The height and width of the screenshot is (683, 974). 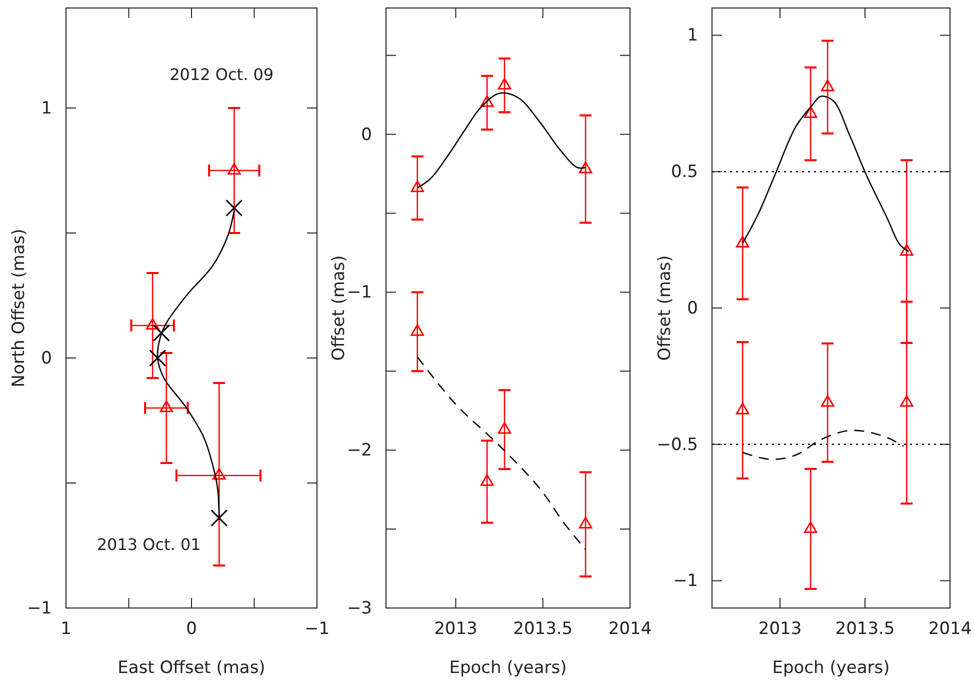 I want to click on x-tick-label: 0, so click(x=191, y=629).